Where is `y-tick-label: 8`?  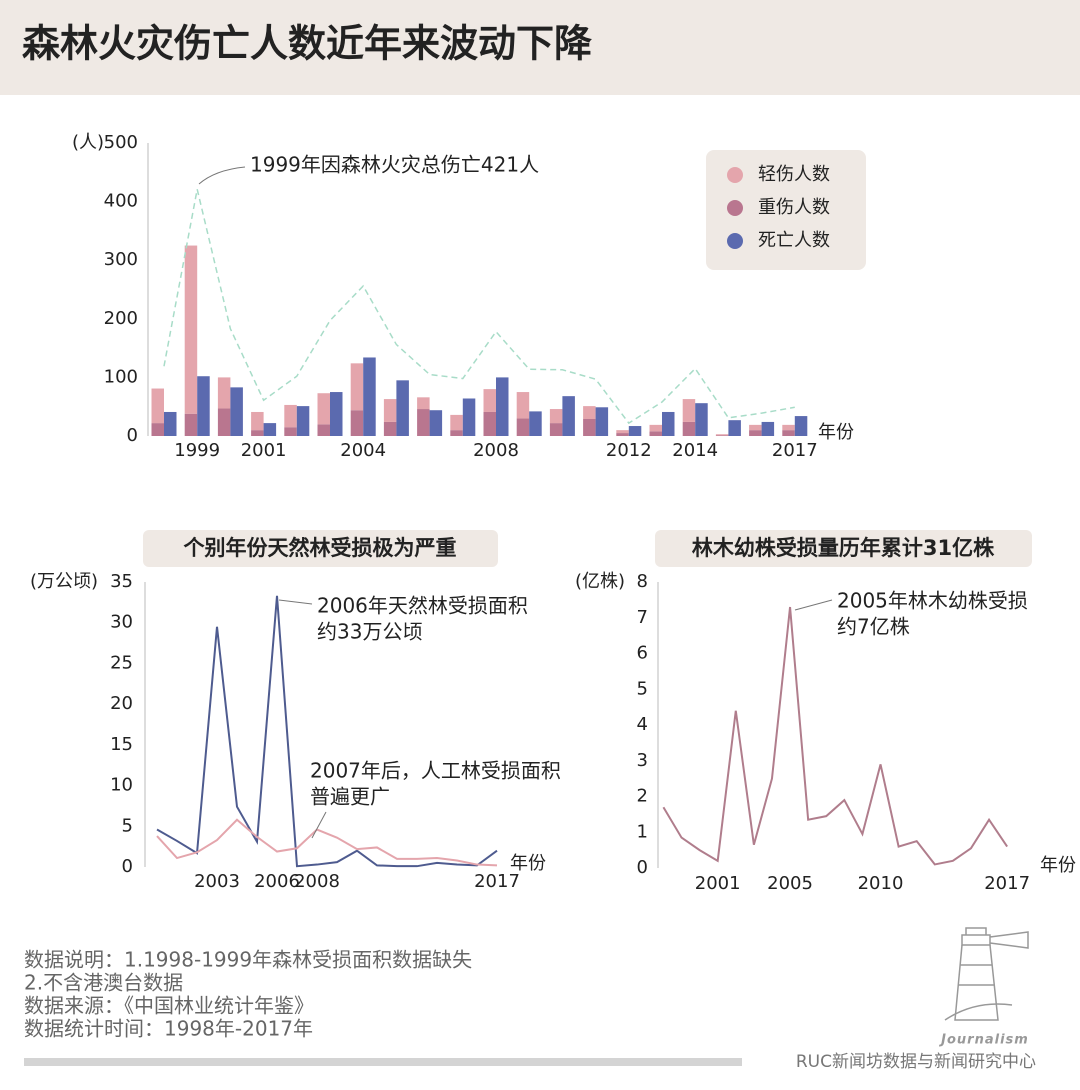
y-tick-label: 8 is located at coordinates (642, 581).